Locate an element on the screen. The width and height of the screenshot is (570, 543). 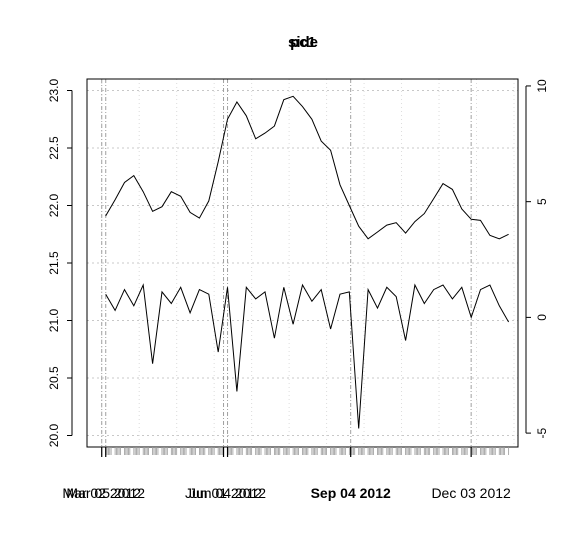
left-tick-label-0: 20.0 is located at coordinates (54, 435).